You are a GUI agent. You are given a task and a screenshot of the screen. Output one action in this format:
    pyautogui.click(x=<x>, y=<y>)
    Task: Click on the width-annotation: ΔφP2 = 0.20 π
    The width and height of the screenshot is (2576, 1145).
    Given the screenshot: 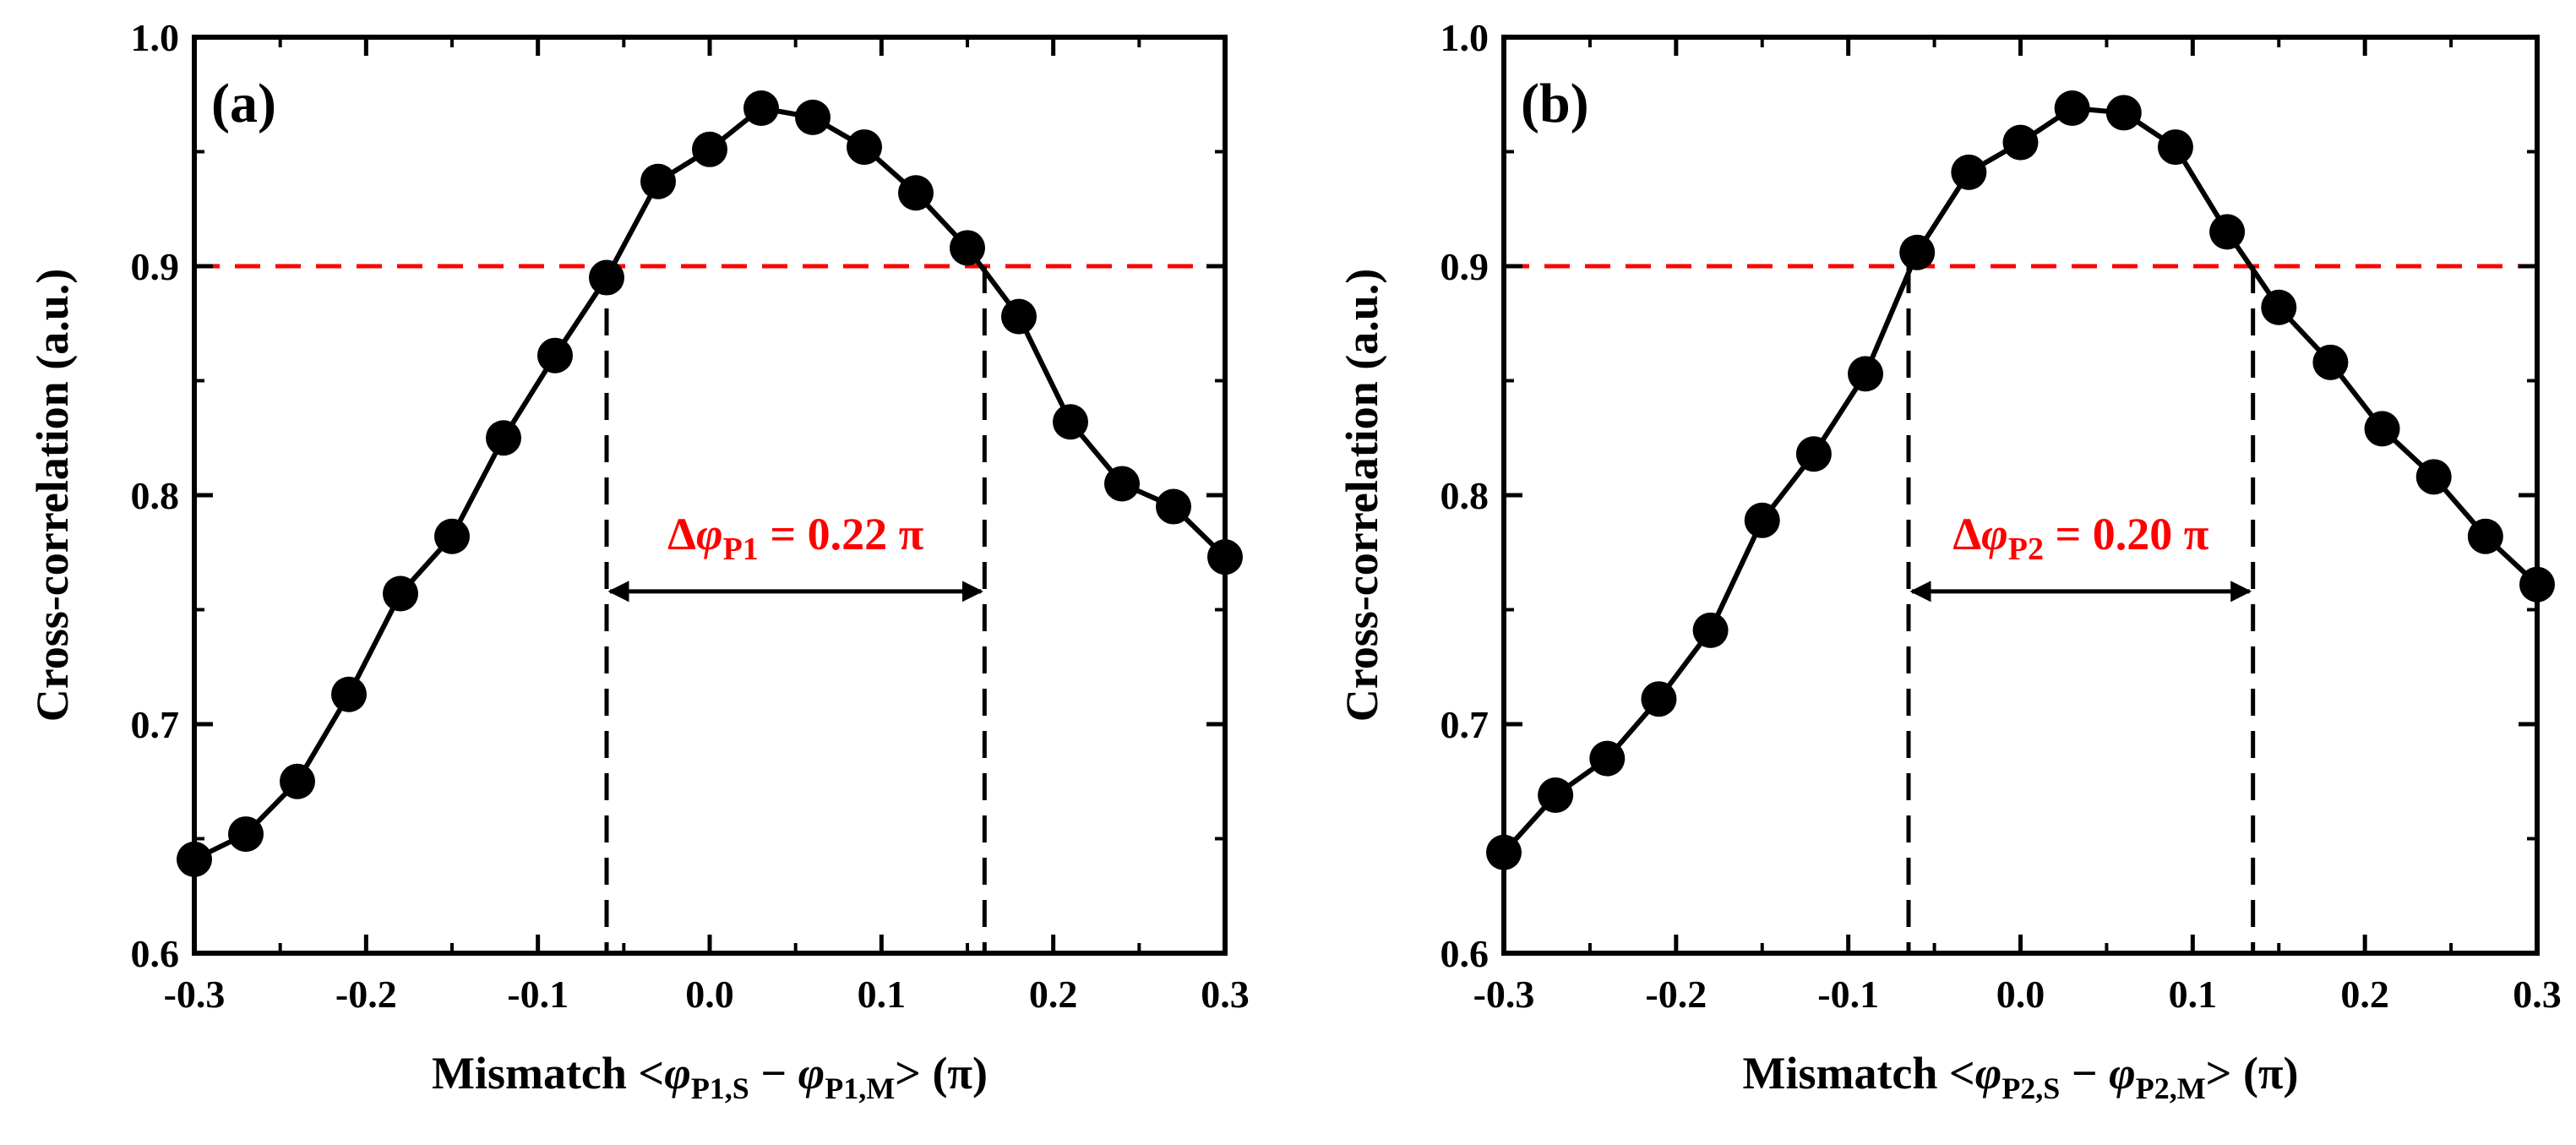 What is the action you would take?
    pyautogui.click(x=2080, y=538)
    